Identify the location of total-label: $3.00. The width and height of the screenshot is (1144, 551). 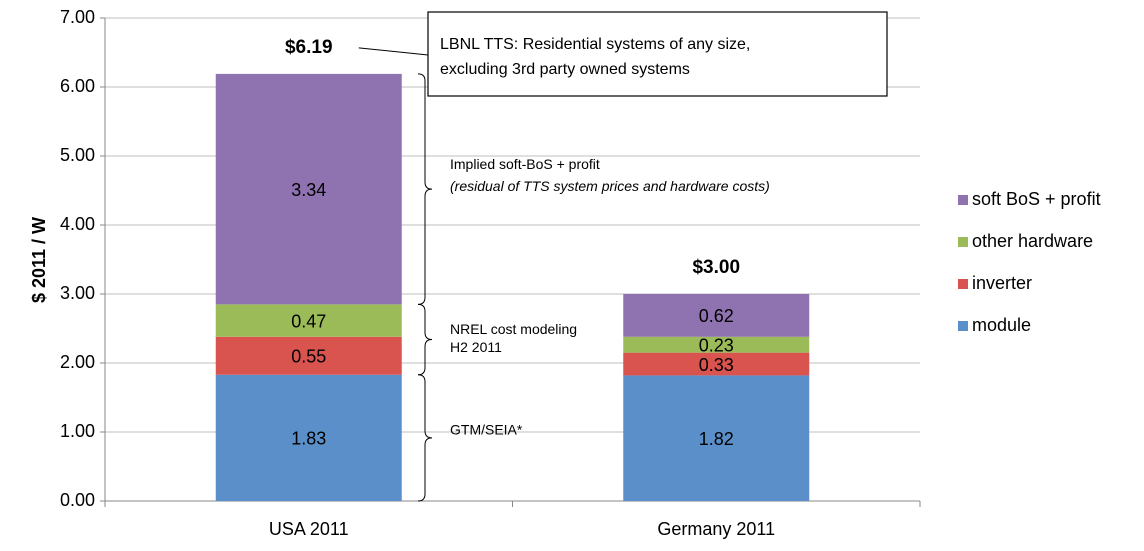
(716, 267).